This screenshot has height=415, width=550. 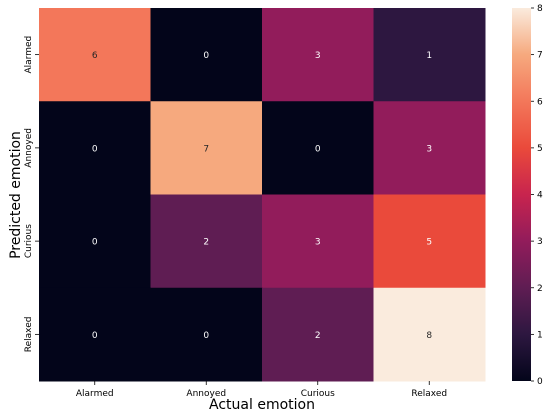 I want to click on colorbar-tick-label: 2, so click(x=540, y=289).